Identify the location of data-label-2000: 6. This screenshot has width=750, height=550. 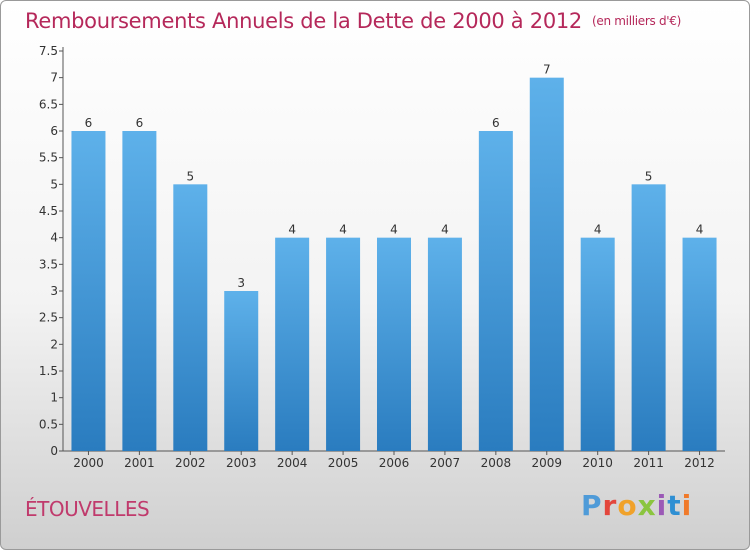
(89, 123).